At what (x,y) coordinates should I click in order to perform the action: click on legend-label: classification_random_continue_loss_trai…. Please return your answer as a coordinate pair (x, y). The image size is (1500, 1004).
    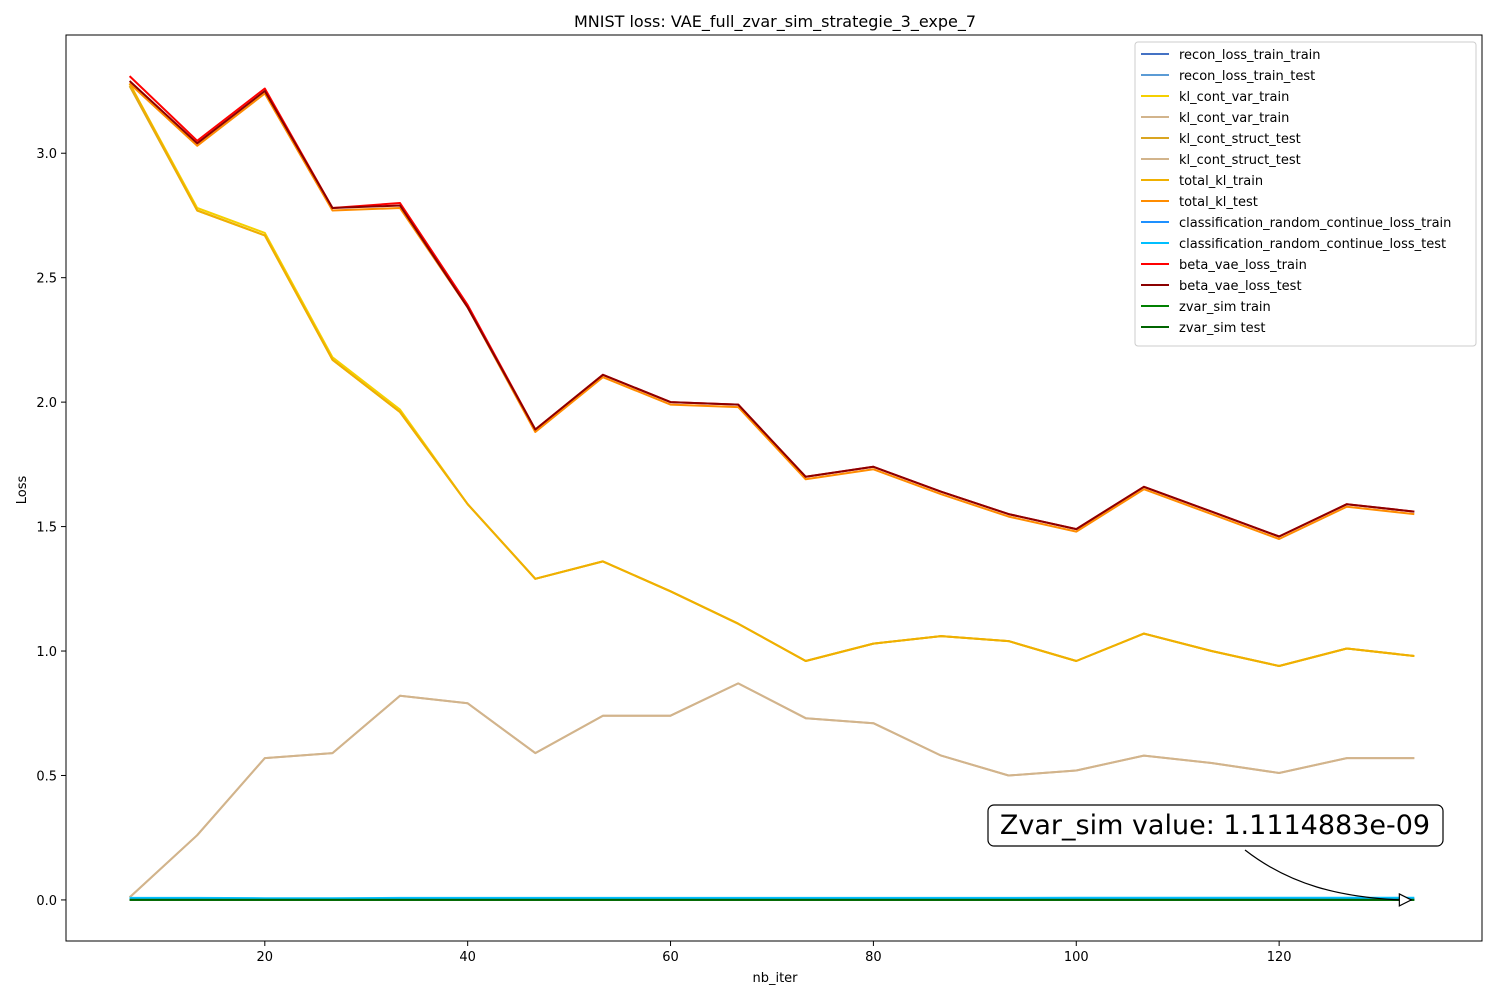
    Looking at the image, I should click on (1315, 223).